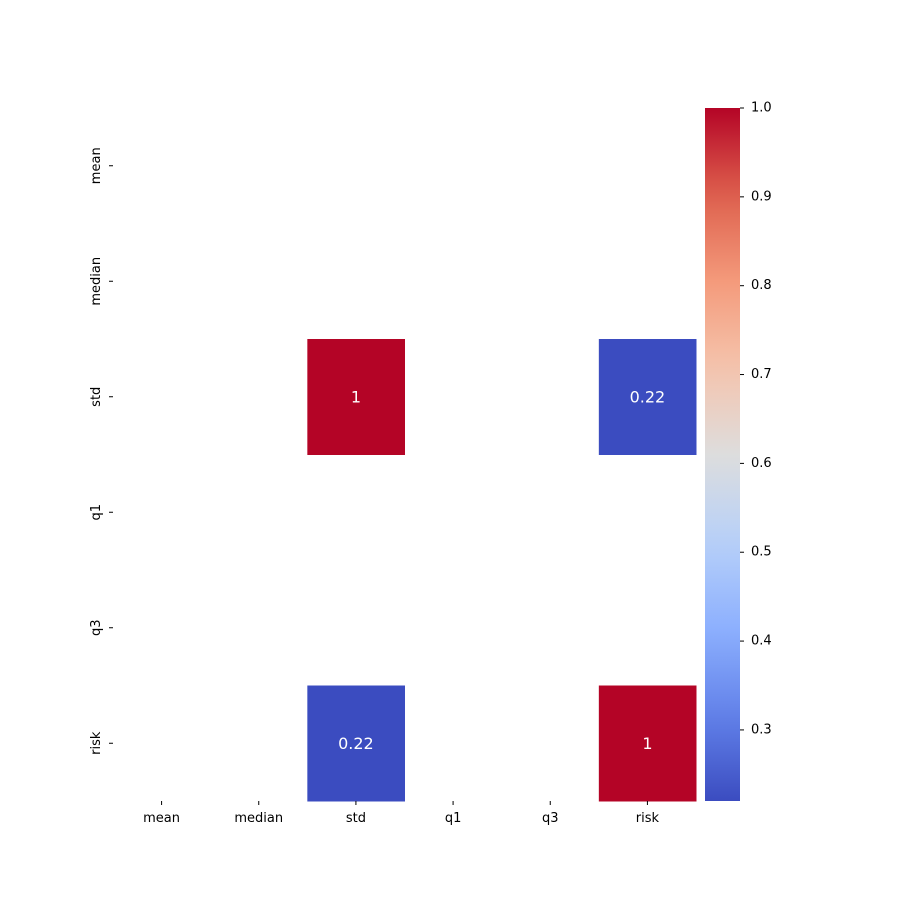 The height and width of the screenshot is (900, 900). What do you see at coordinates (722, 454) in the screenshot?
I see `colorbar-gradient` at bounding box center [722, 454].